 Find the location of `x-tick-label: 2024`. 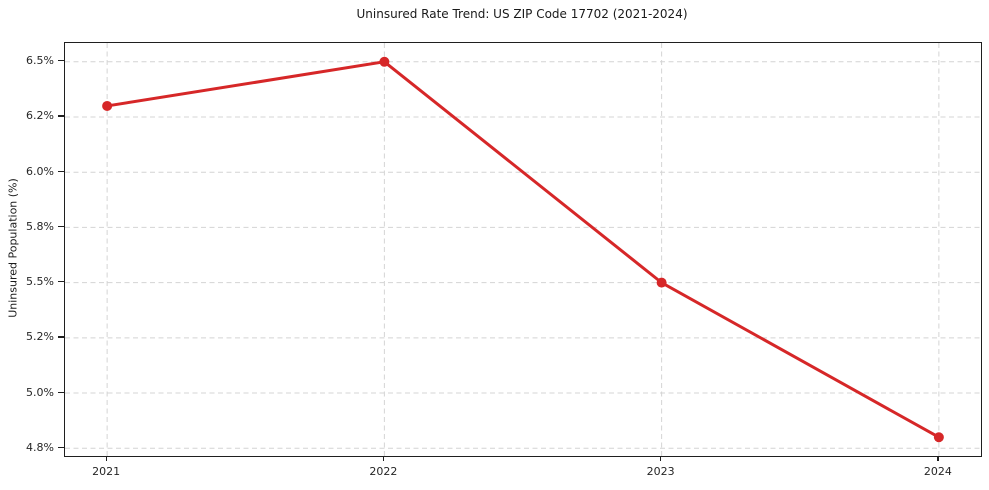

x-tick-label: 2024 is located at coordinates (937, 471).